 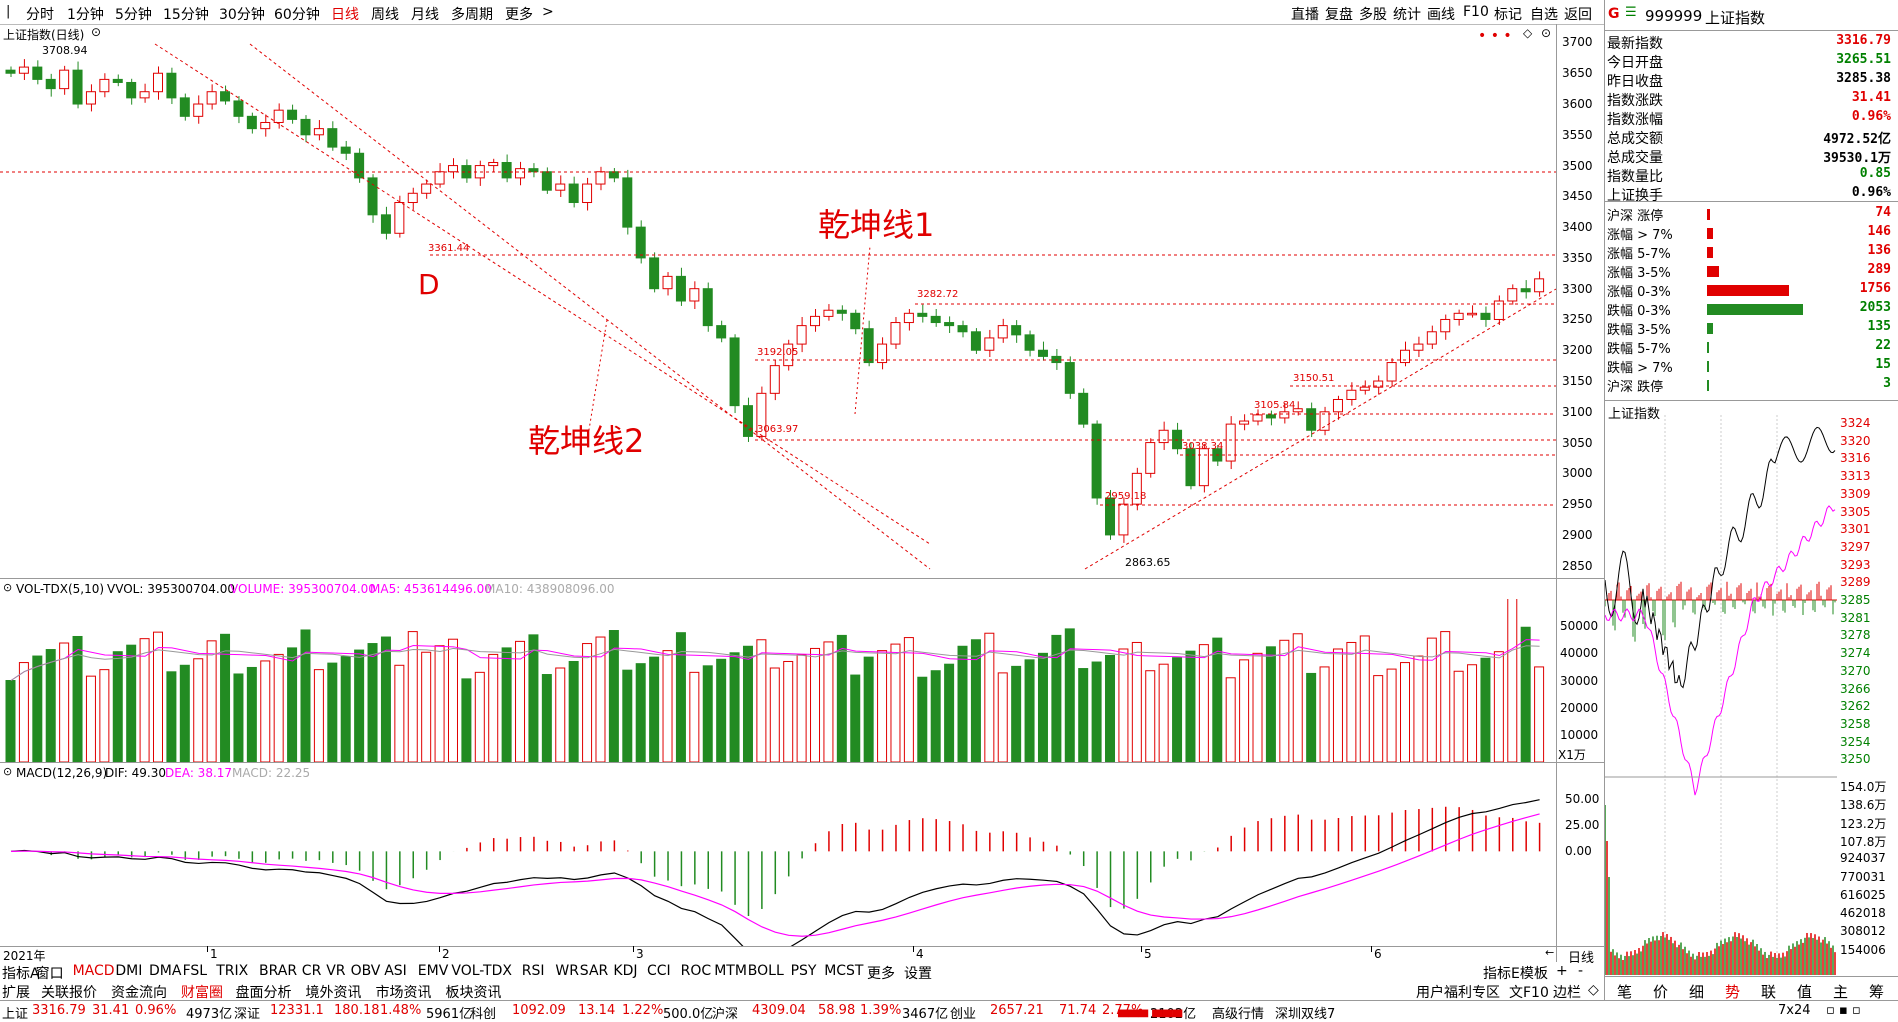 What do you see at coordinates (1578, 15) in the screenshot?
I see `tool-back: 返回` at bounding box center [1578, 15].